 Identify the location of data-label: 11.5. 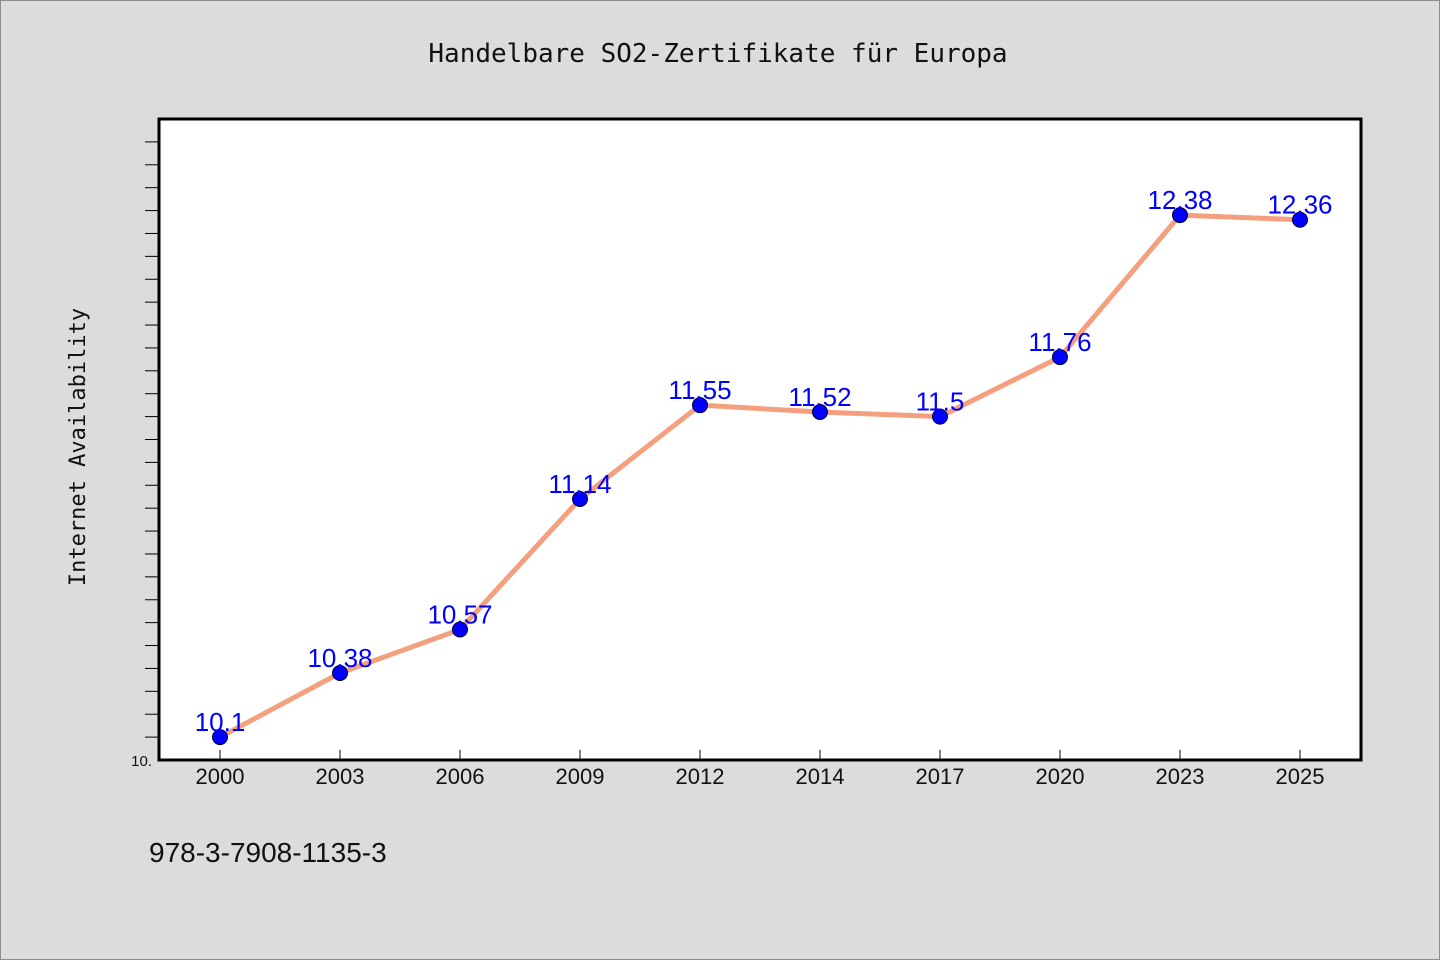
(940, 402).